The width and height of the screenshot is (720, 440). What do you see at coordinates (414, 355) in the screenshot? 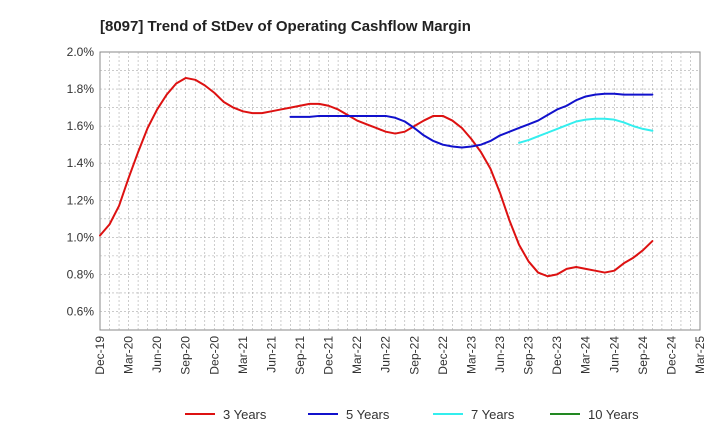
I see `x-tick-label: Sep-22` at bounding box center [414, 355].